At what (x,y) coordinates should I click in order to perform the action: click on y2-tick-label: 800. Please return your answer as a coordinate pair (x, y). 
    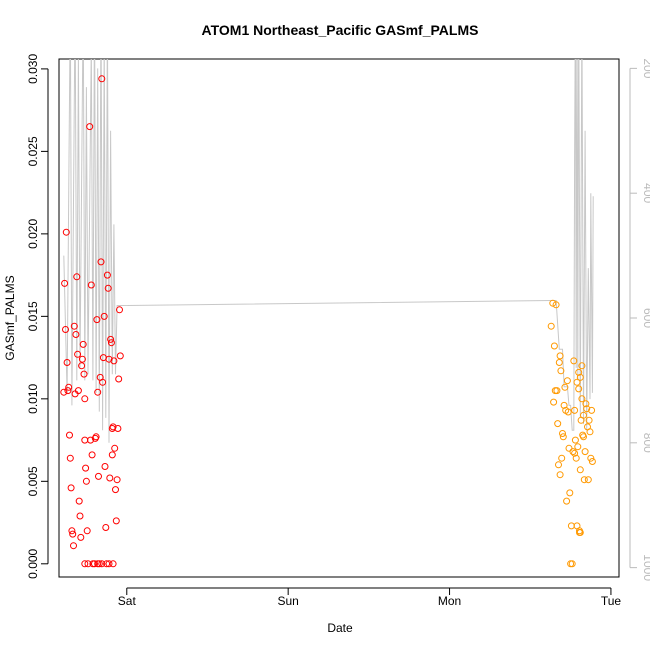
    Looking at the image, I should click on (645, 443).